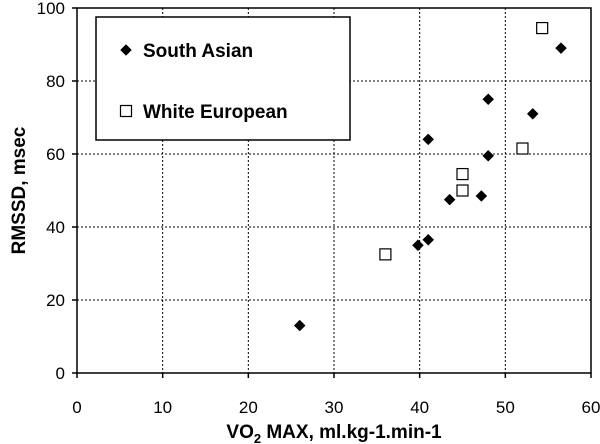 This screenshot has width=600, height=444. I want to click on legend-box, so click(223, 78).